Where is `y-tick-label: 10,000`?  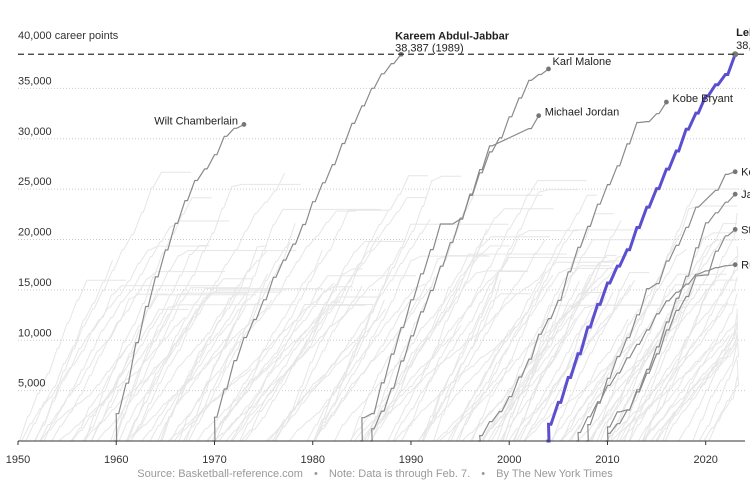 y-tick-label: 10,000 is located at coordinates (35, 333).